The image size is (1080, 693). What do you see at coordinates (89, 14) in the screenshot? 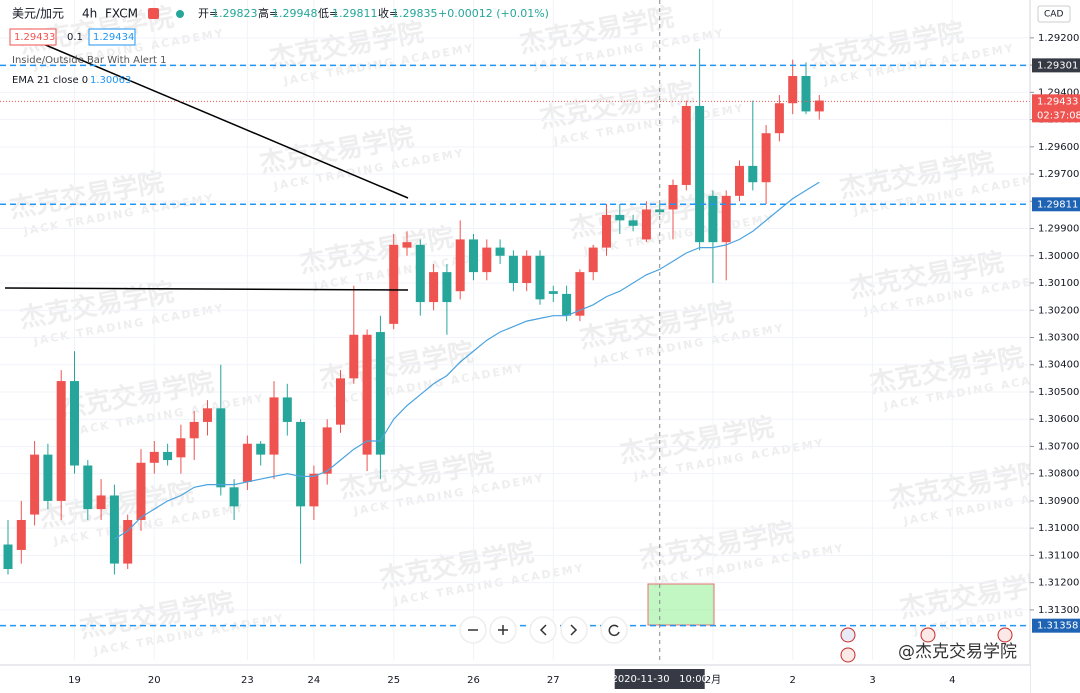
I see `interval: 4h` at bounding box center [89, 14].